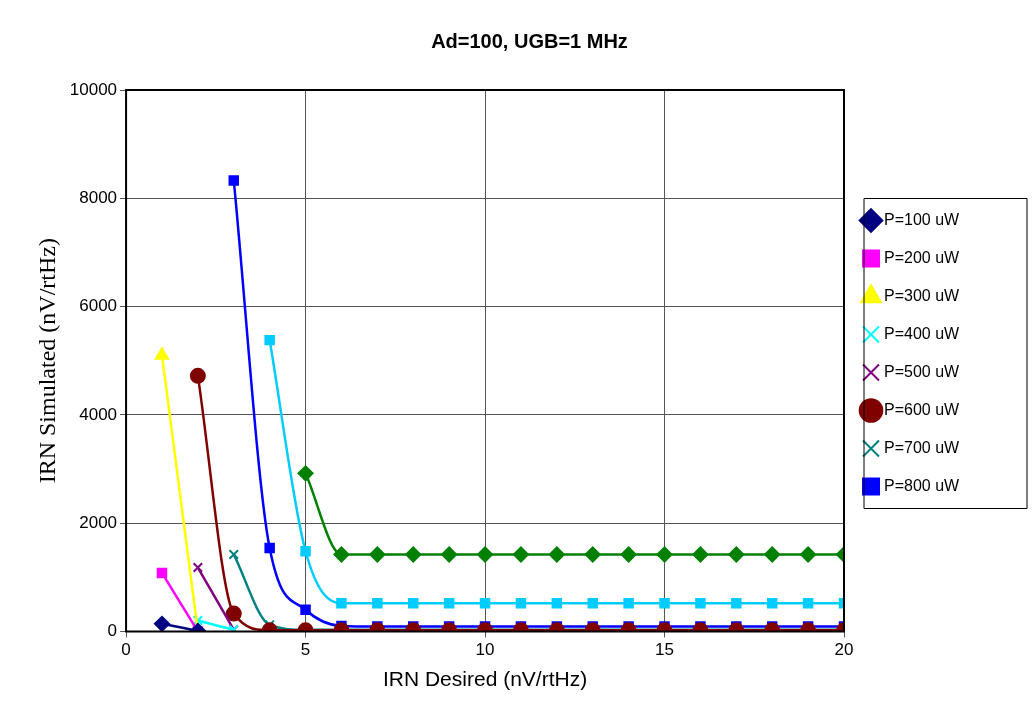 This screenshot has width=1033, height=707. What do you see at coordinates (305, 650) in the screenshot?
I see `x-tick-label: 5` at bounding box center [305, 650].